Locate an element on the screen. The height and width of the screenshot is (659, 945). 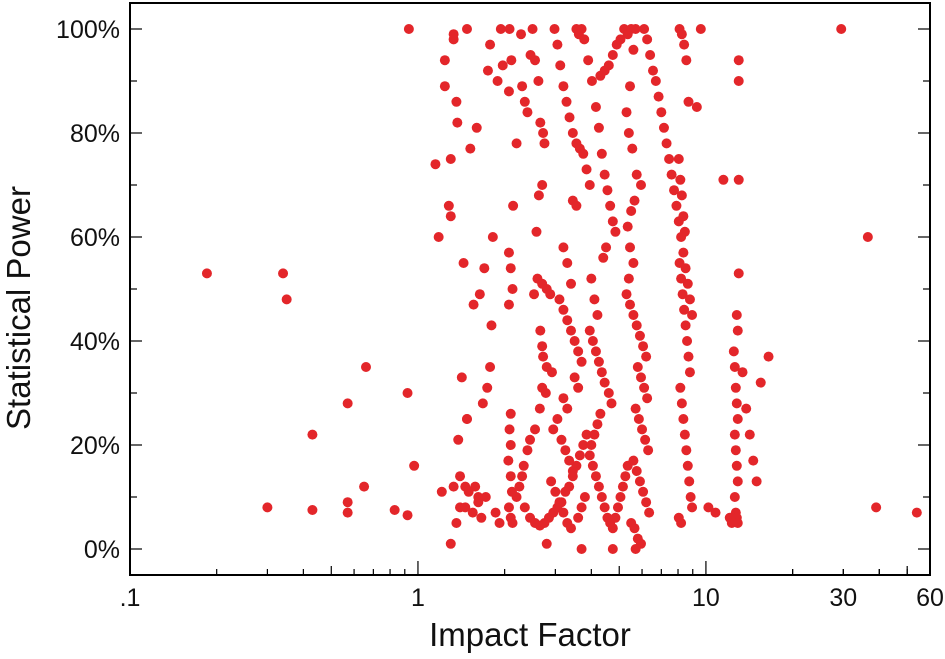
x-tick-label: 1 is located at coordinates (418, 598).